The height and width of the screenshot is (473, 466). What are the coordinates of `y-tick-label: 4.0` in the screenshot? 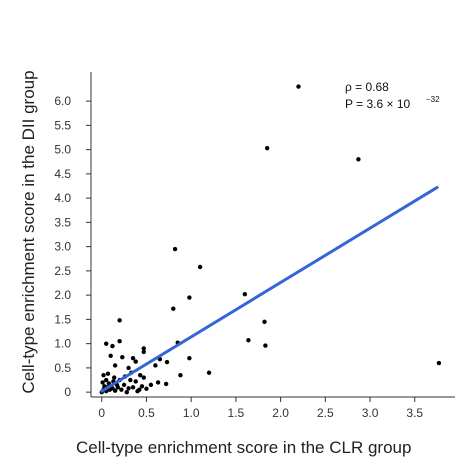 It's located at (62, 198).